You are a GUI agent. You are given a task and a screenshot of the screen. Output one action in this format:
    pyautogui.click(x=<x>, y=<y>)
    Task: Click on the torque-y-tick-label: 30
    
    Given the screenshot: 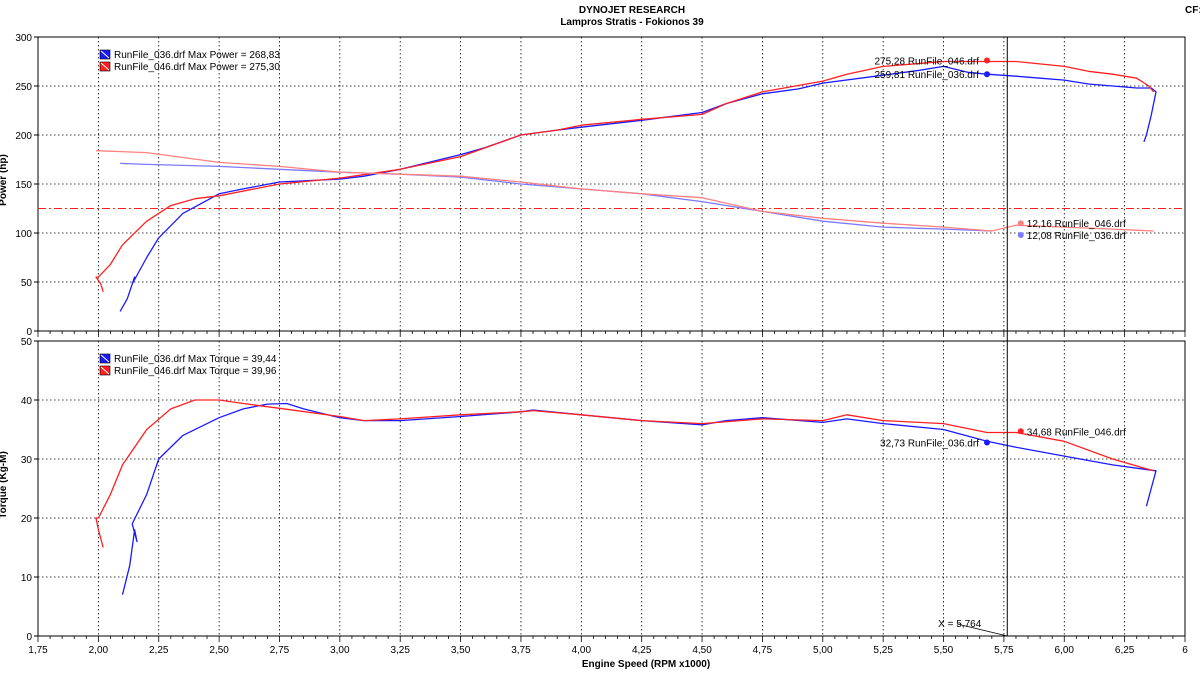 What is the action you would take?
    pyautogui.click(x=27, y=460)
    